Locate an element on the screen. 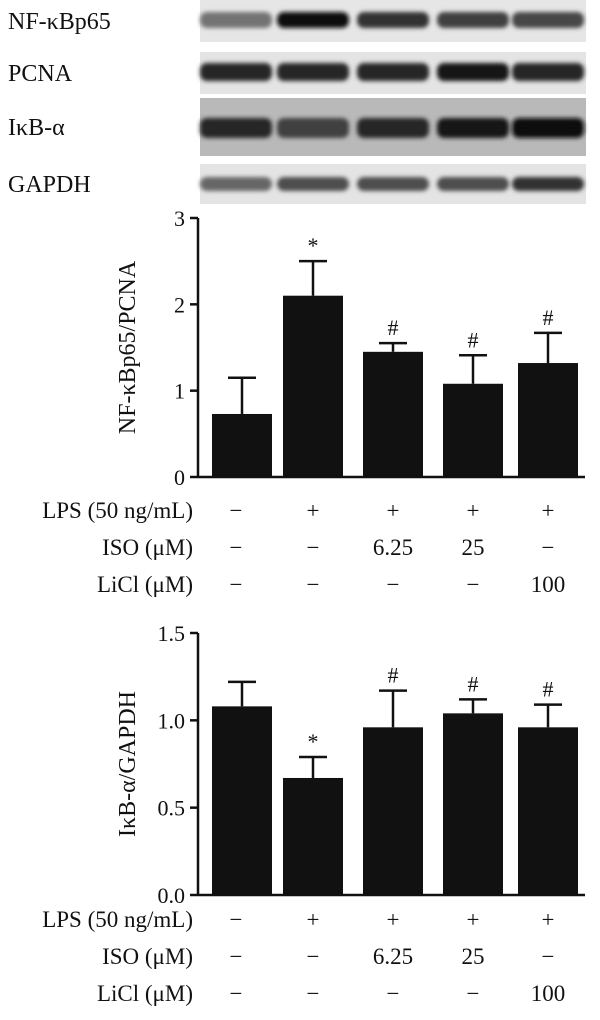 Image resolution: width=600 pixels, height=1020 pixels. y-tick-label: 3 is located at coordinates (179, 218).